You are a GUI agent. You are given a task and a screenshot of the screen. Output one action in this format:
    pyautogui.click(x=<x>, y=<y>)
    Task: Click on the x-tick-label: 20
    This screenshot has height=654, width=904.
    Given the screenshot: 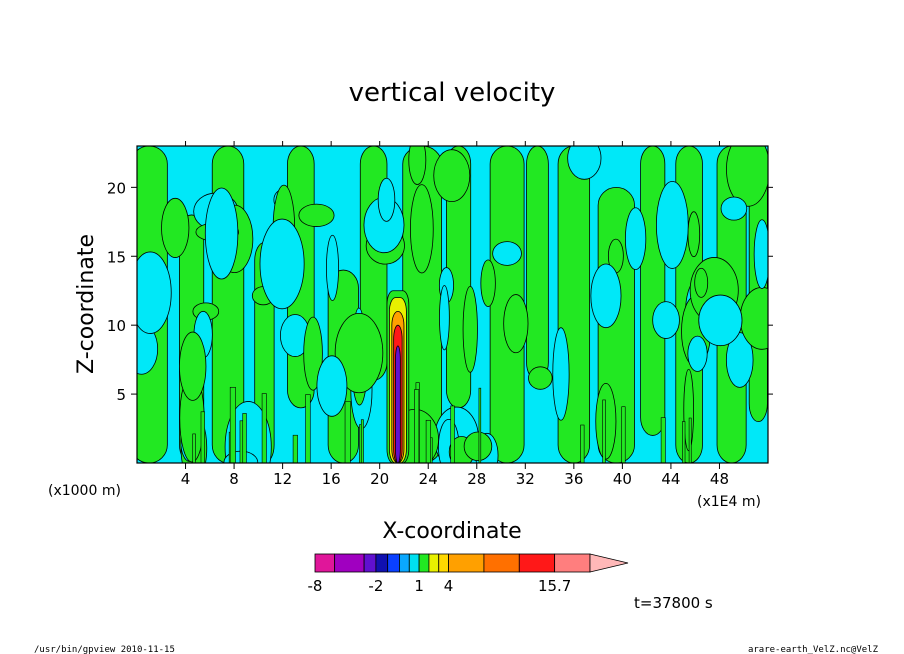 What is the action you would take?
    pyautogui.click(x=379, y=479)
    